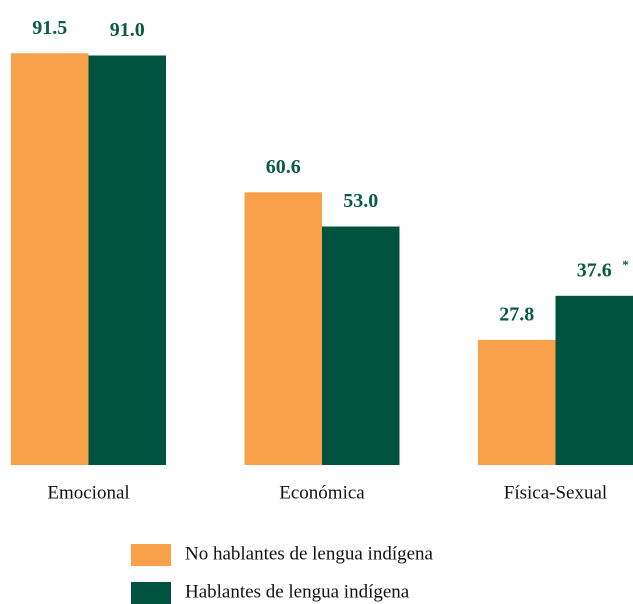 The height and width of the screenshot is (604, 633). I want to click on value-label: 53.0, so click(360, 201).